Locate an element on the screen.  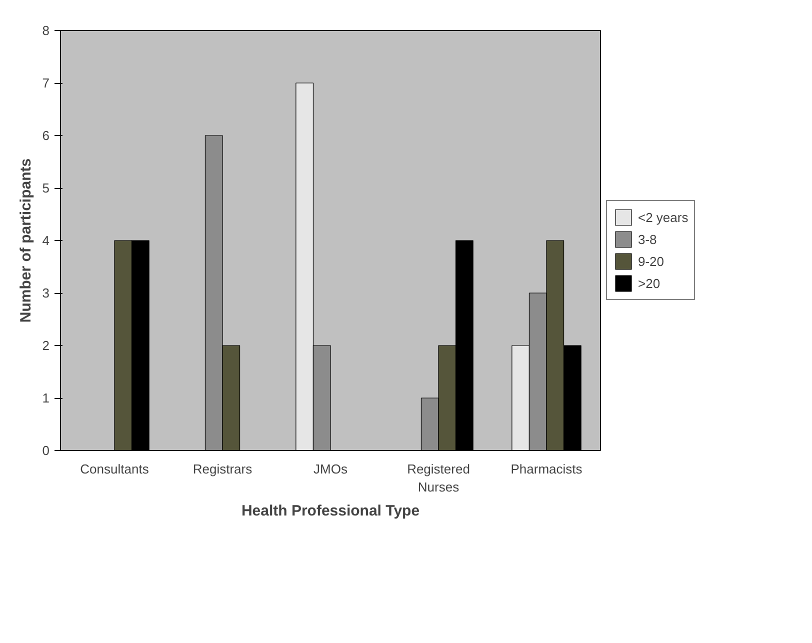
x-axis-title: Health Professional Type is located at coordinates (330, 511).